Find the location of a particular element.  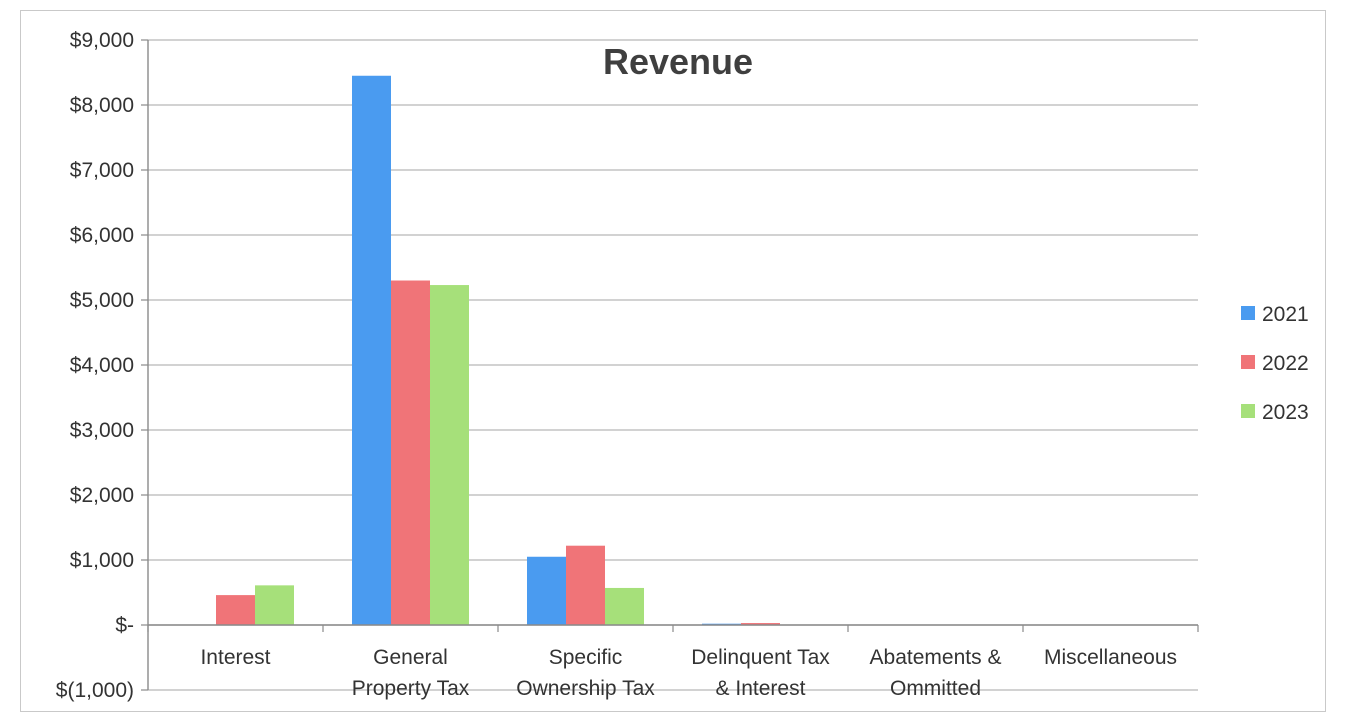

y-tick-label: $9,000 is located at coordinates (102, 40).